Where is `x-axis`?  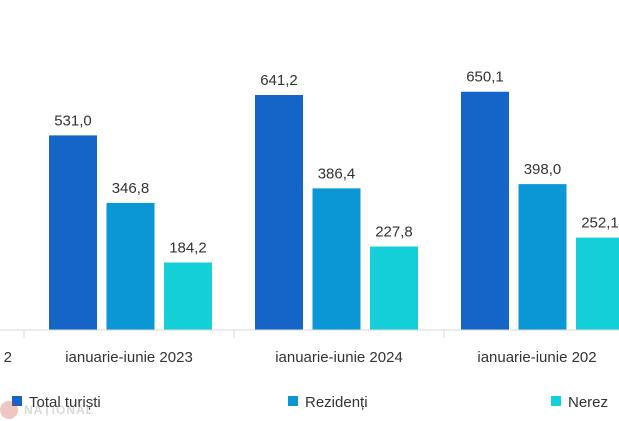 x-axis is located at coordinates (309, 333).